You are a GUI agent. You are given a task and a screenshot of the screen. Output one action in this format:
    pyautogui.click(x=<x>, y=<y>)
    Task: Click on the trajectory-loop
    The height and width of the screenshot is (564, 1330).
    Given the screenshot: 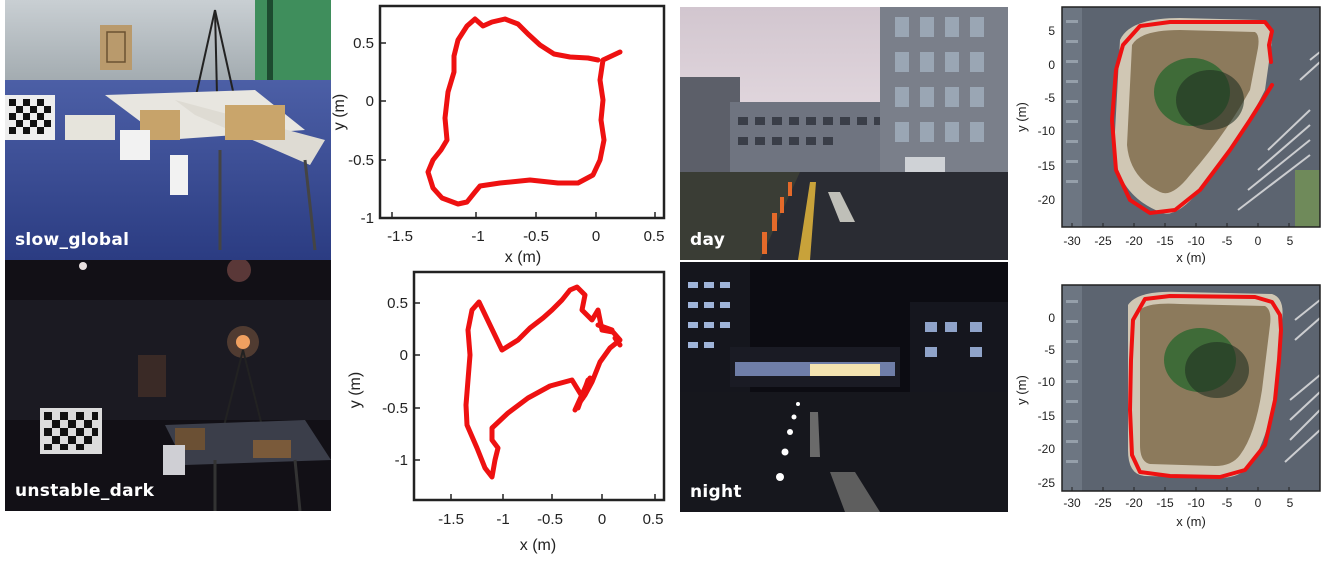 What is the action you would take?
    pyautogui.click(x=599, y=366)
    